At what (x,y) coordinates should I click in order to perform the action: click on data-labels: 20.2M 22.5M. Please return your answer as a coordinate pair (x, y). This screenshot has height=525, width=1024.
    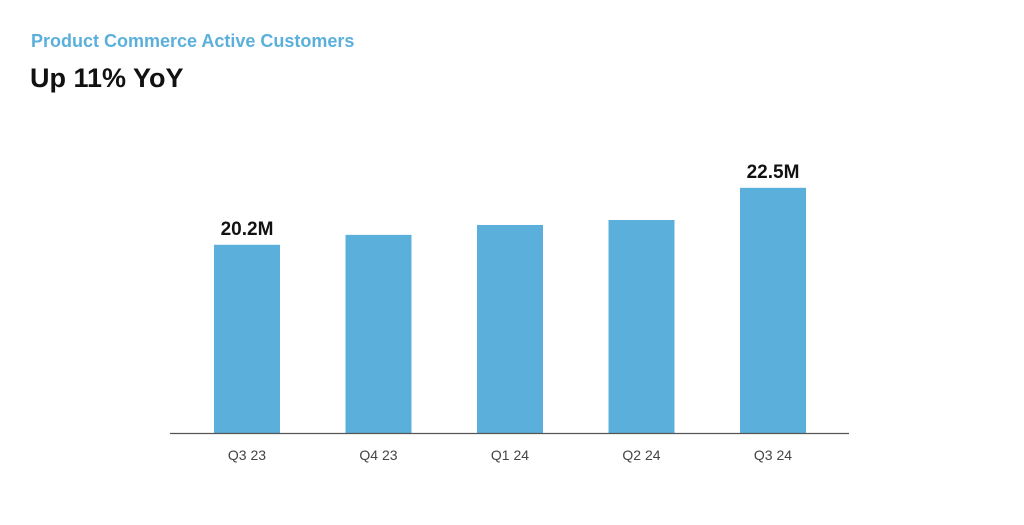
    Looking at the image, I should click on (510, 201).